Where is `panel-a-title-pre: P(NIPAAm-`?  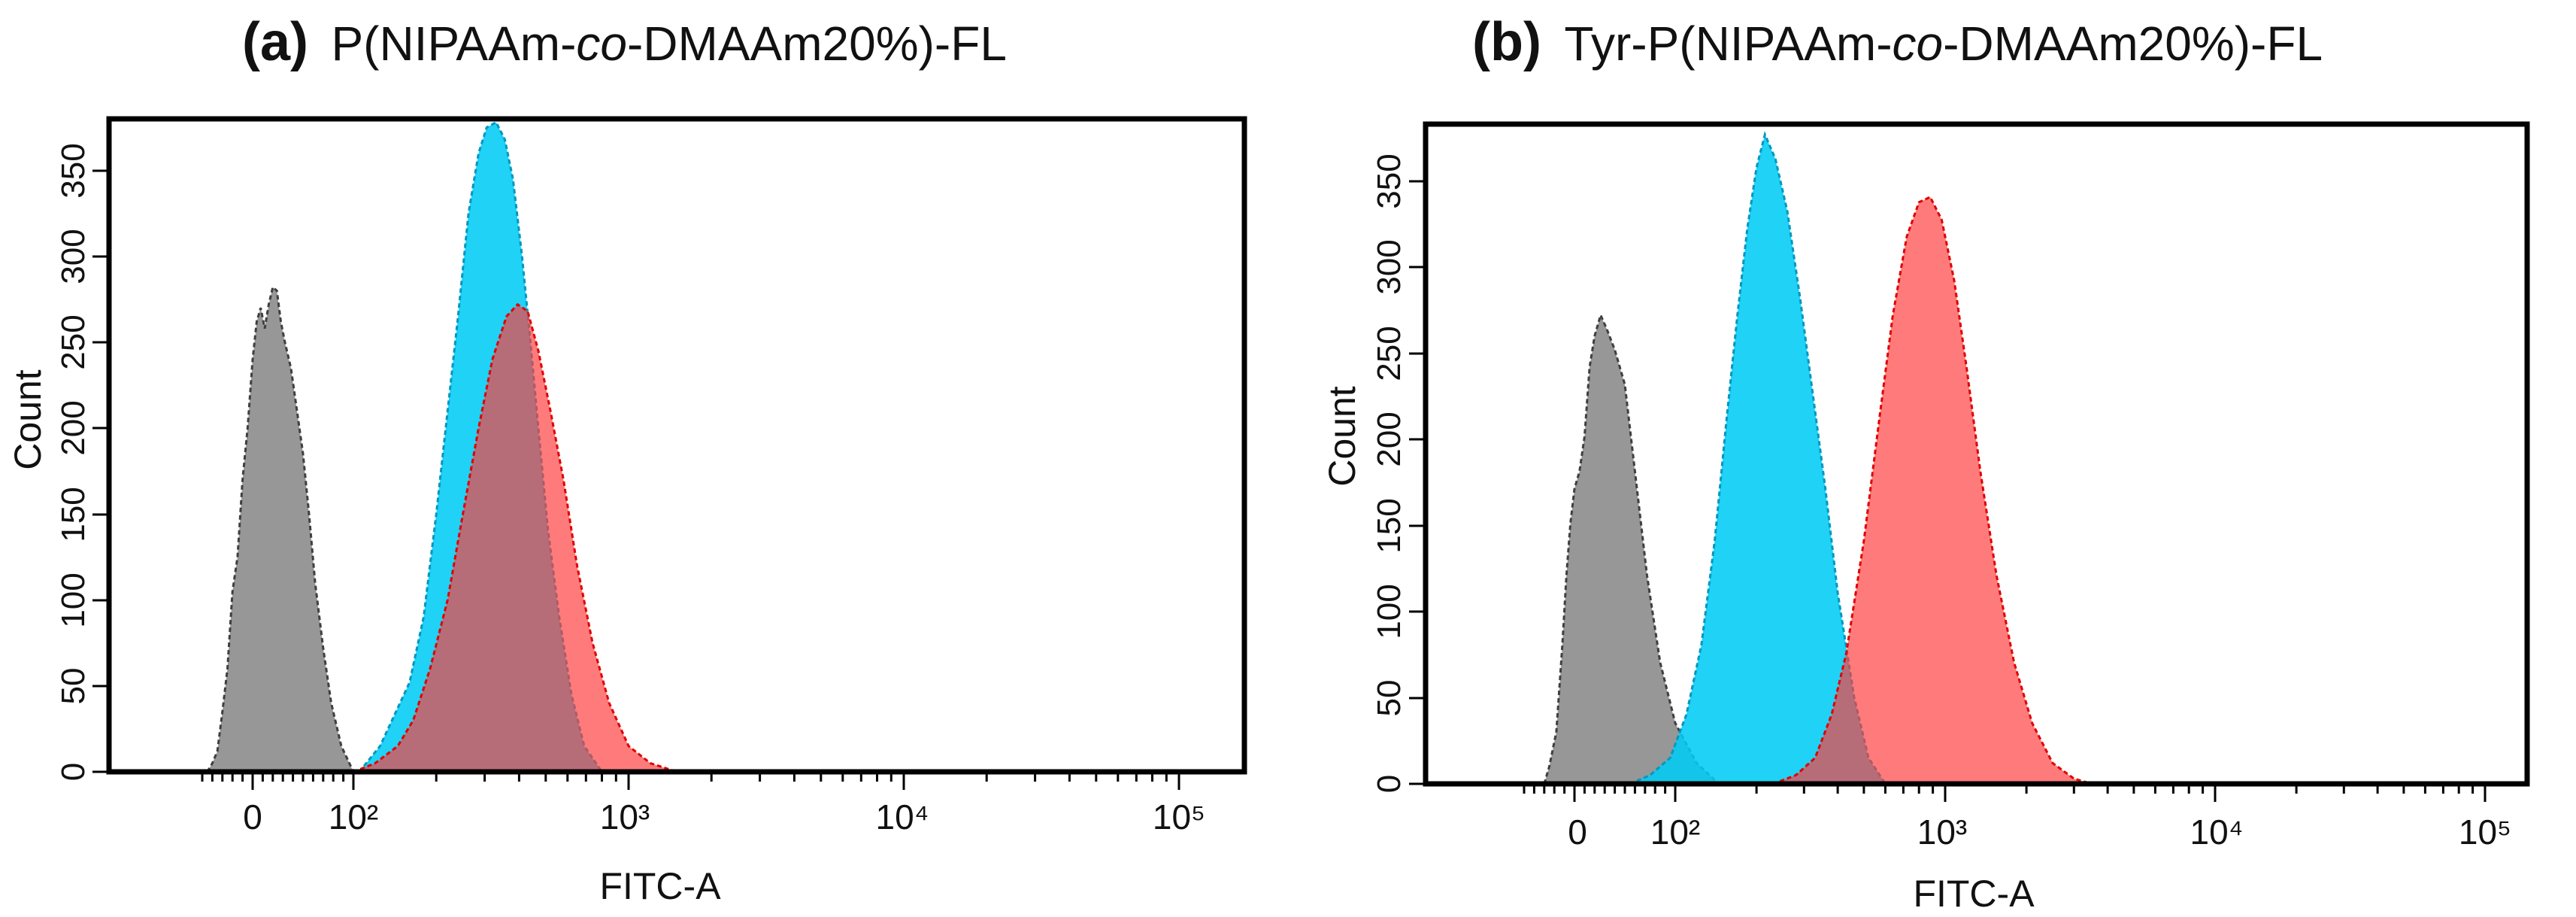 panel-a-title-pre: P(NIPAAm- is located at coordinates (454, 44).